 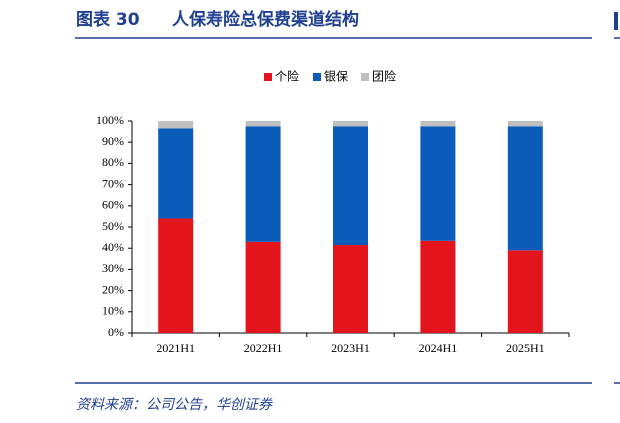 I want to click on x-tick-label: 2023H1, so click(x=350, y=348).